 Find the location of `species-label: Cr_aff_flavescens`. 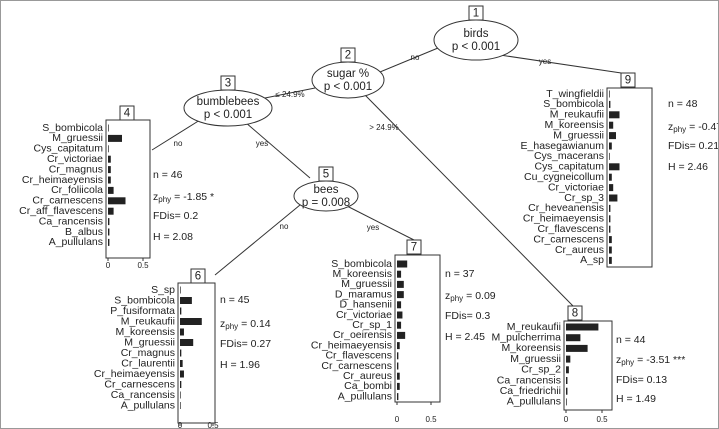

species-label: Cr_aff_flavescens is located at coordinates (61, 211).